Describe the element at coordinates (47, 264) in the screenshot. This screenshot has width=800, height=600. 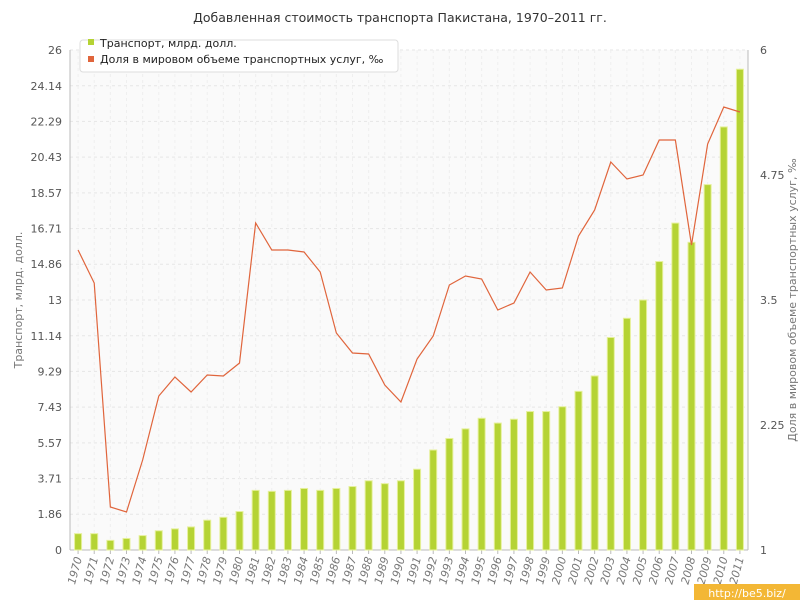
I see `y-left-tick-label: 14.86` at that location.